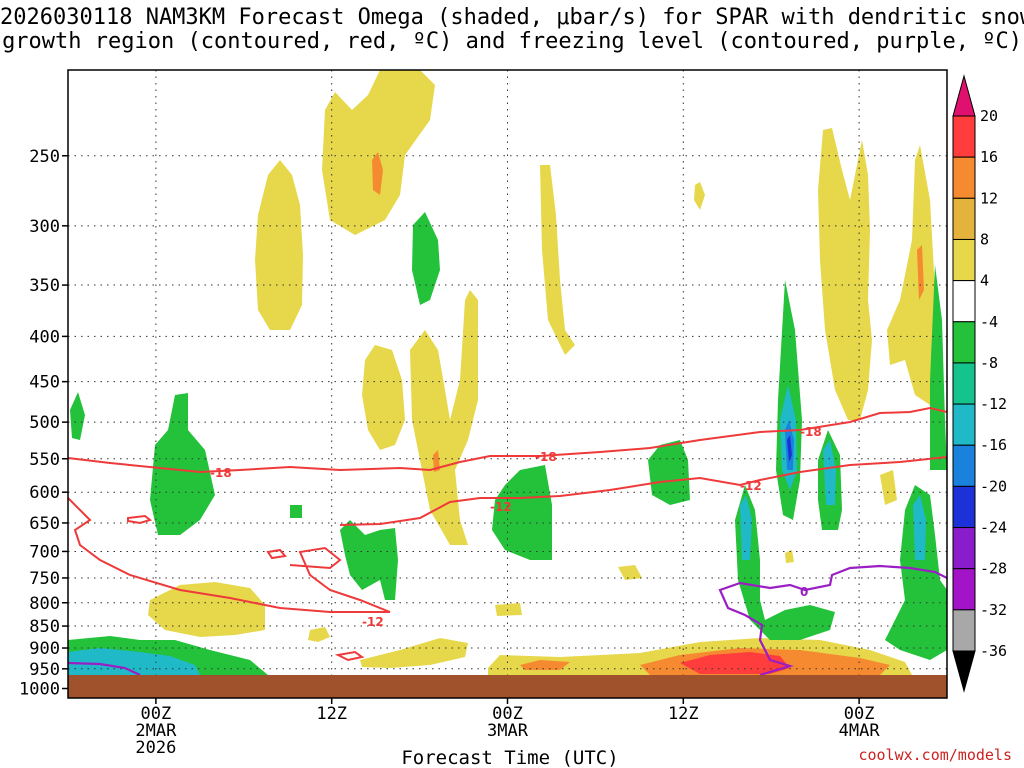 This screenshot has width=1024, height=768. I want to click on contour-minus12b, so click(643, 491).